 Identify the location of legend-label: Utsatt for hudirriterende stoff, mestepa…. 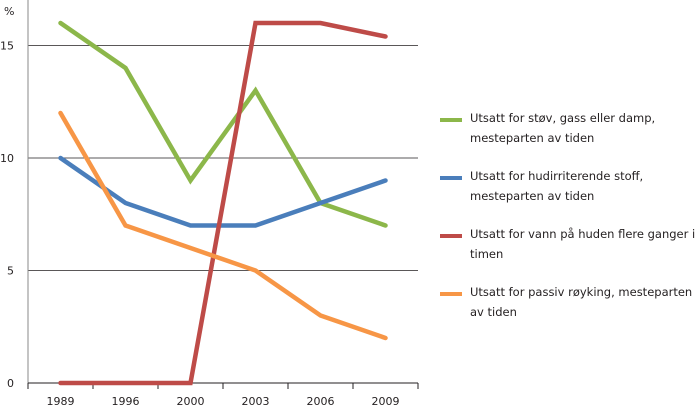
(557, 186).